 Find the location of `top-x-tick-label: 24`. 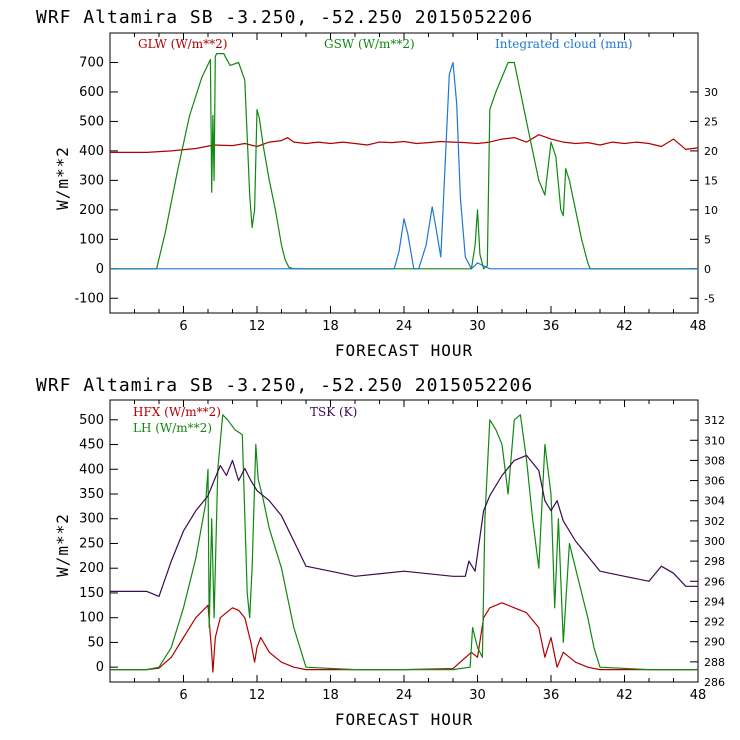

top-x-tick-label: 24 is located at coordinates (404, 326).